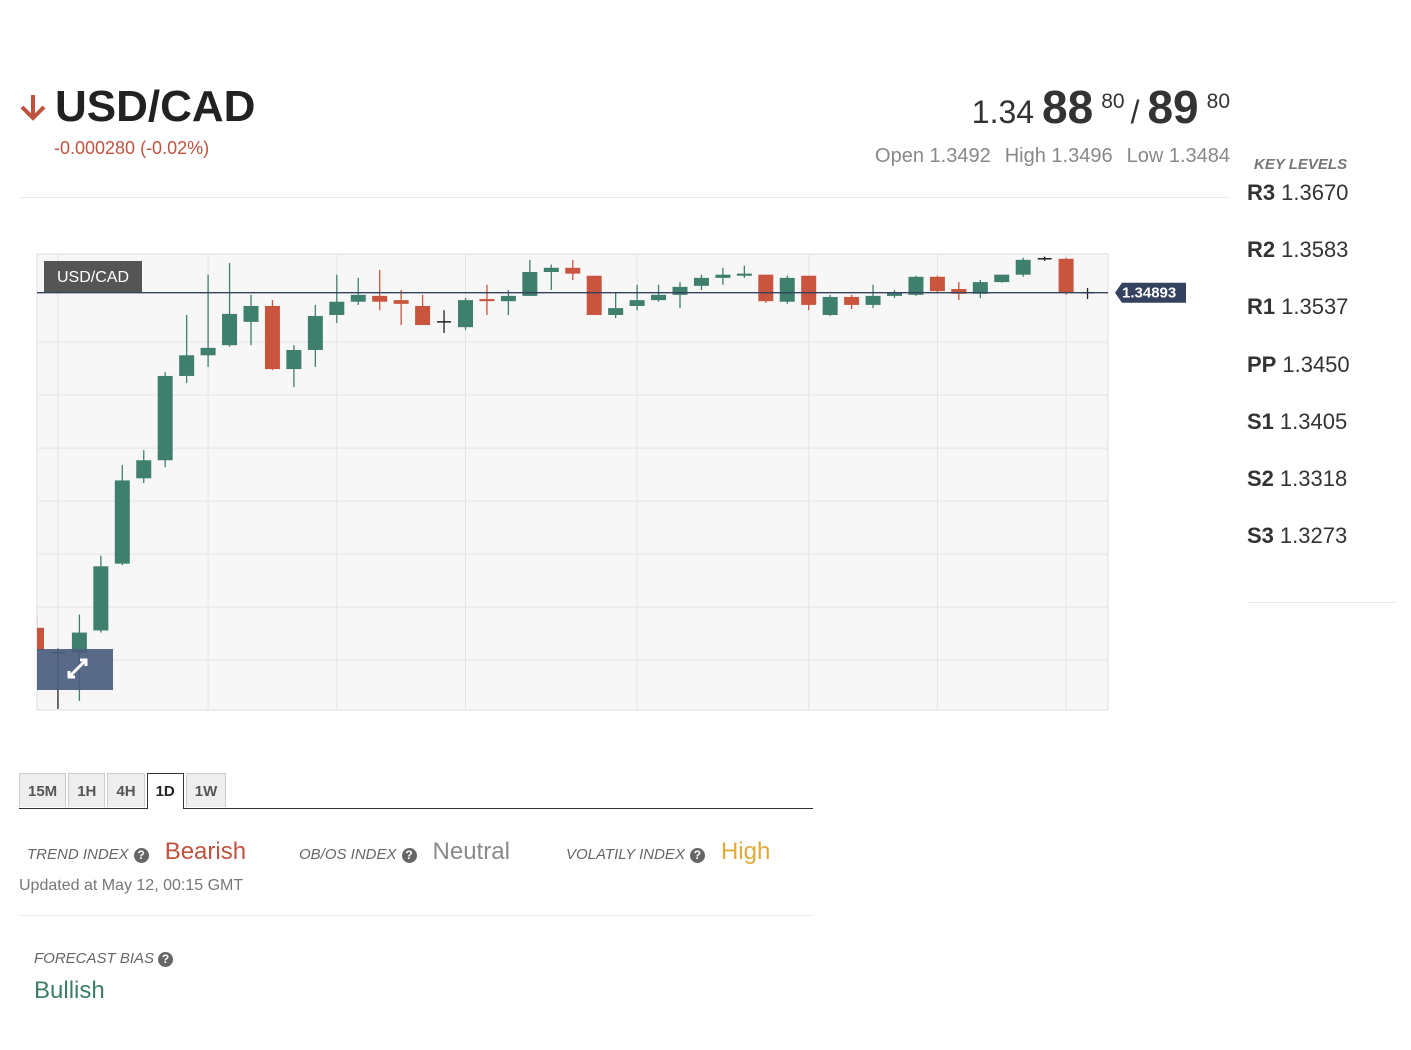 This screenshot has height=1050, width=1411. I want to click on level-value: 1.3405, so click(1313, 421).